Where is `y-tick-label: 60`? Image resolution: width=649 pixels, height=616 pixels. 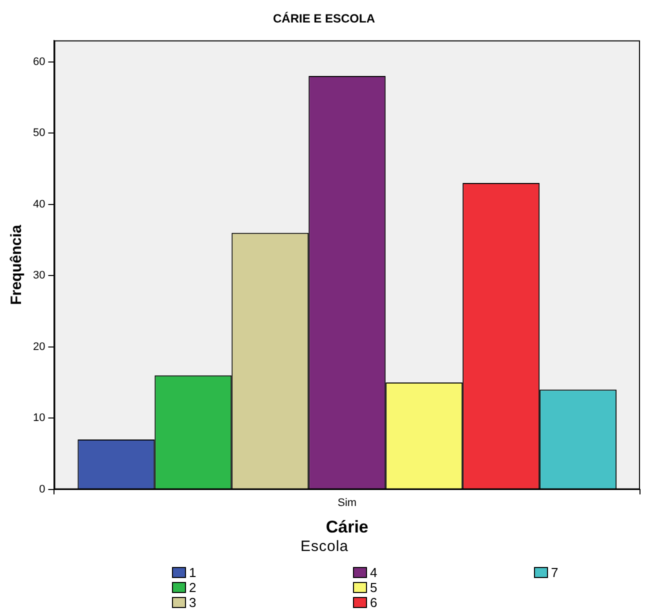
y-tick-label: 60 is located at coordinates (39, 62).